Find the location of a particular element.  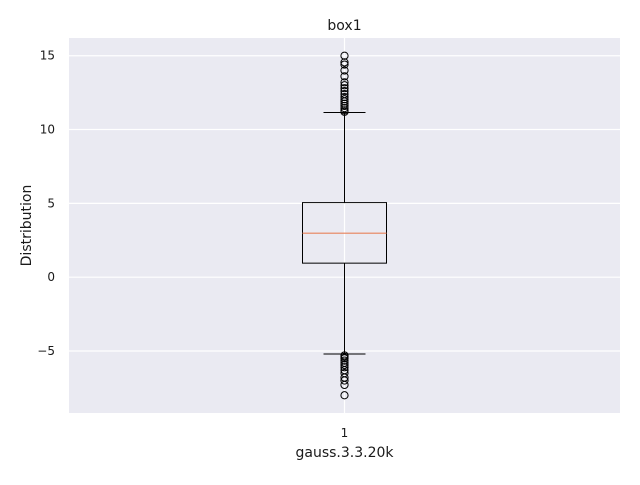

y-tick-label: 0 is located at coordinates (51, 277).